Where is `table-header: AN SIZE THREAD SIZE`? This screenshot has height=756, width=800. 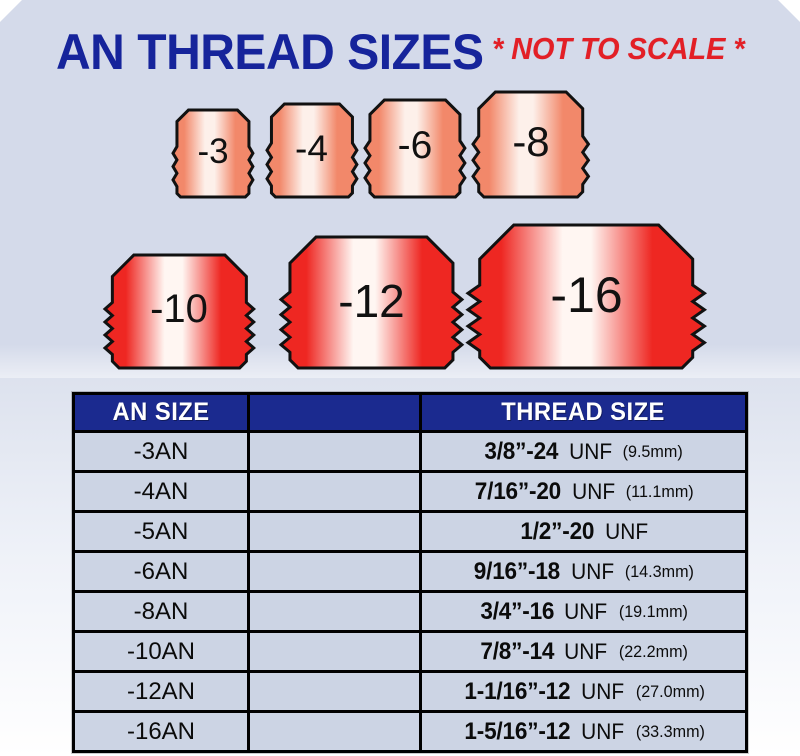 table-header: AN SIZE THREAD SIZE is located at coordinates (410, 412).